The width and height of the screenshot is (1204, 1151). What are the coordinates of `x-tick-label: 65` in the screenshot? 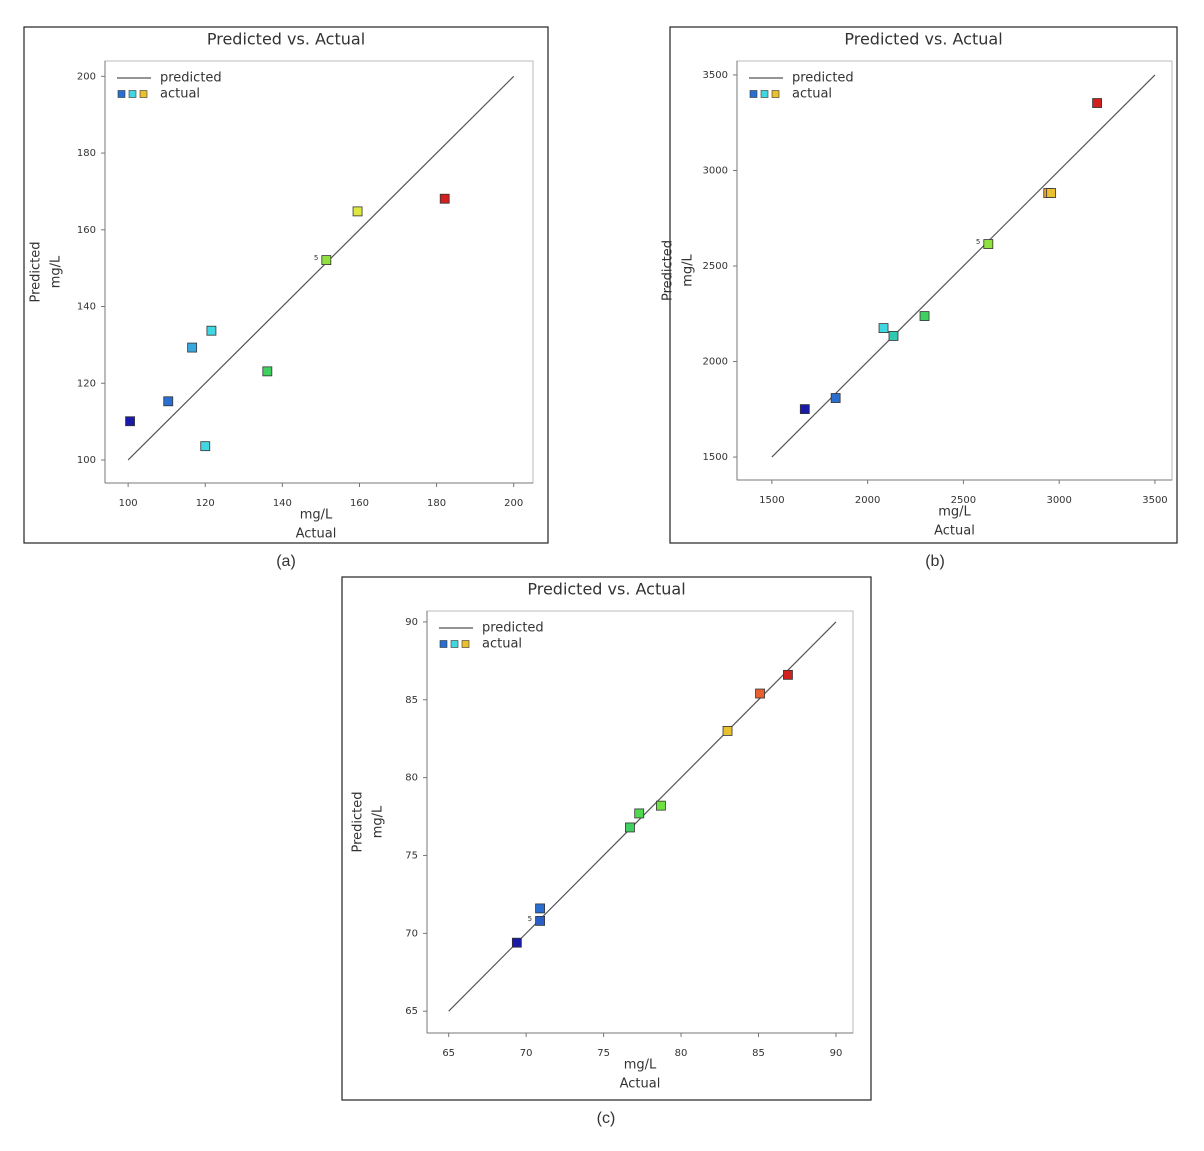 It's located at (448, 1053).